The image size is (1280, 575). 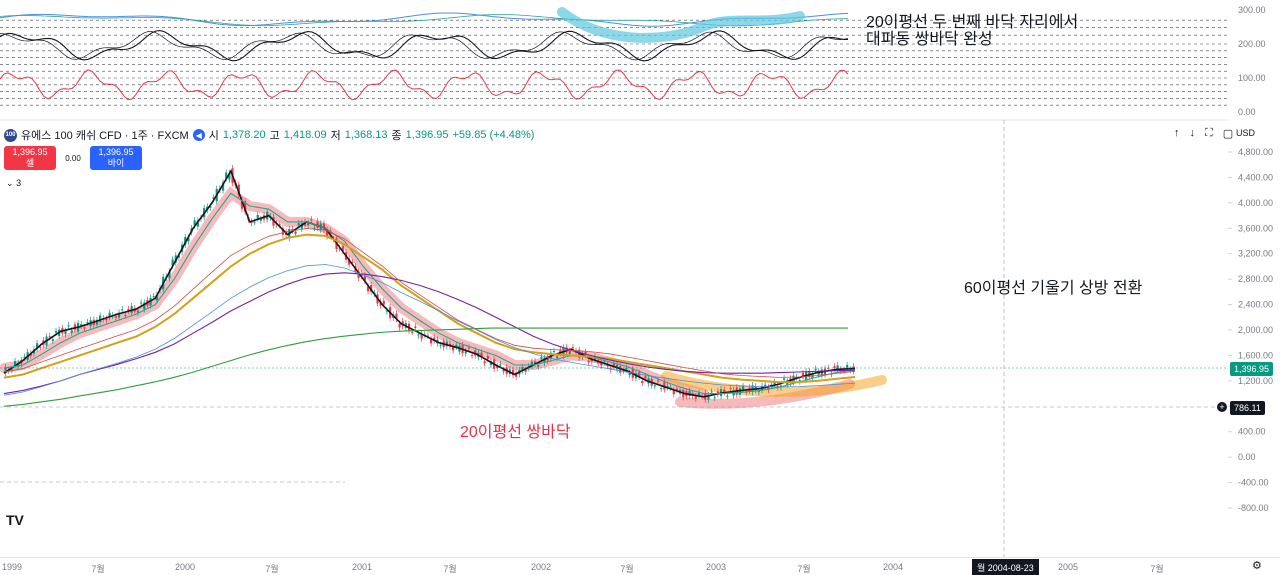 What do you see at coordinates (541, 567) in the screenshot?
I see `time-tick-label: 2002` at bounding box center [541, 567].